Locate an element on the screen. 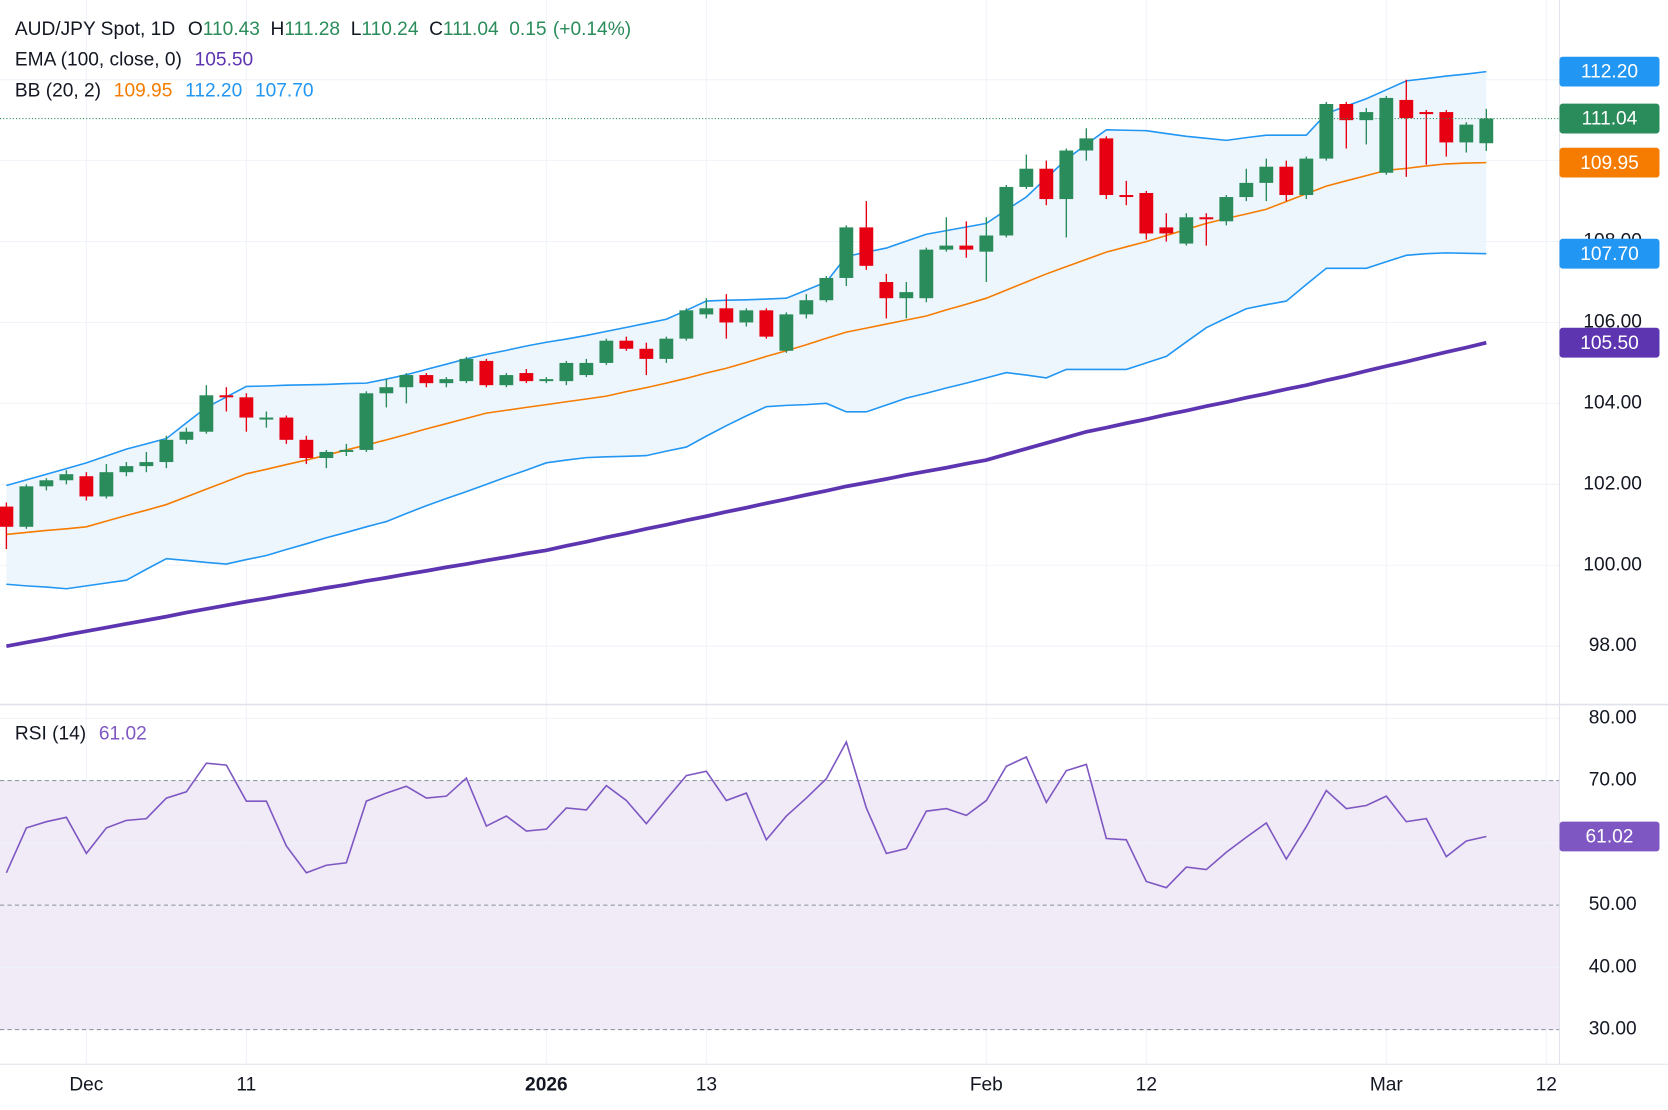 The width and height of the screenshot is (1668, 1110). y-tick-label: 100.00 is located at coordinates (1612, 564).